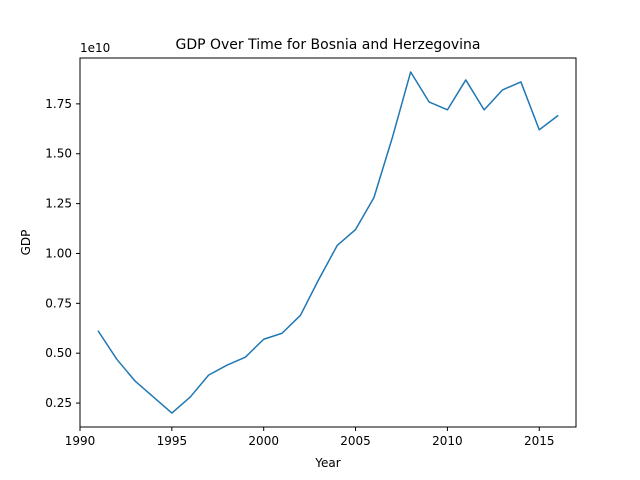 Image resolution: width=640 pixels, height=480 pixels. What do you see at coordinates (95, 48) in the screenshot?
I see `y-offset-text: 1e10` at bounding box center [95, 48].